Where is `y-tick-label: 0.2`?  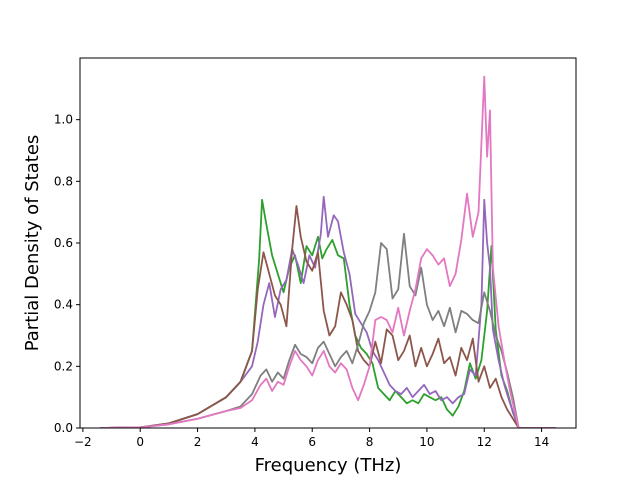 y-tick-label: 0.2 is located at coordinates (63, 366).